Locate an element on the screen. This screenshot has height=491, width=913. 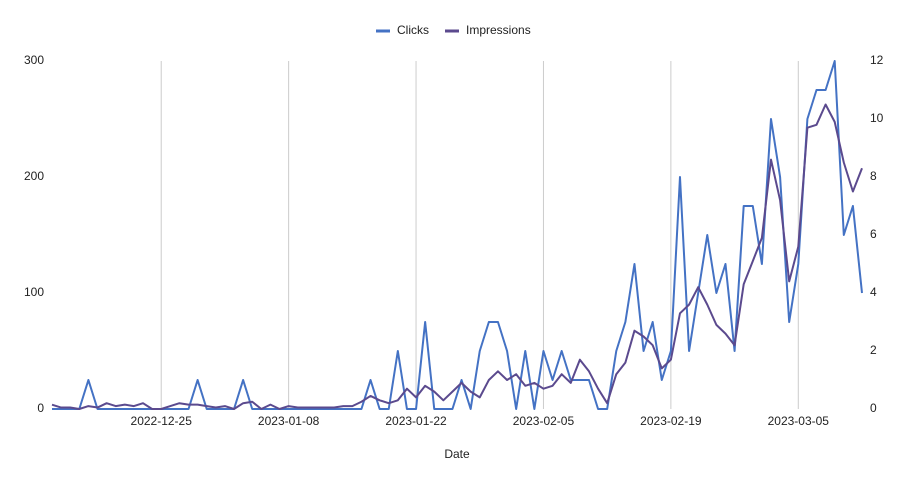
y2-tick-label: 12 is located at coordinates (877, 60).